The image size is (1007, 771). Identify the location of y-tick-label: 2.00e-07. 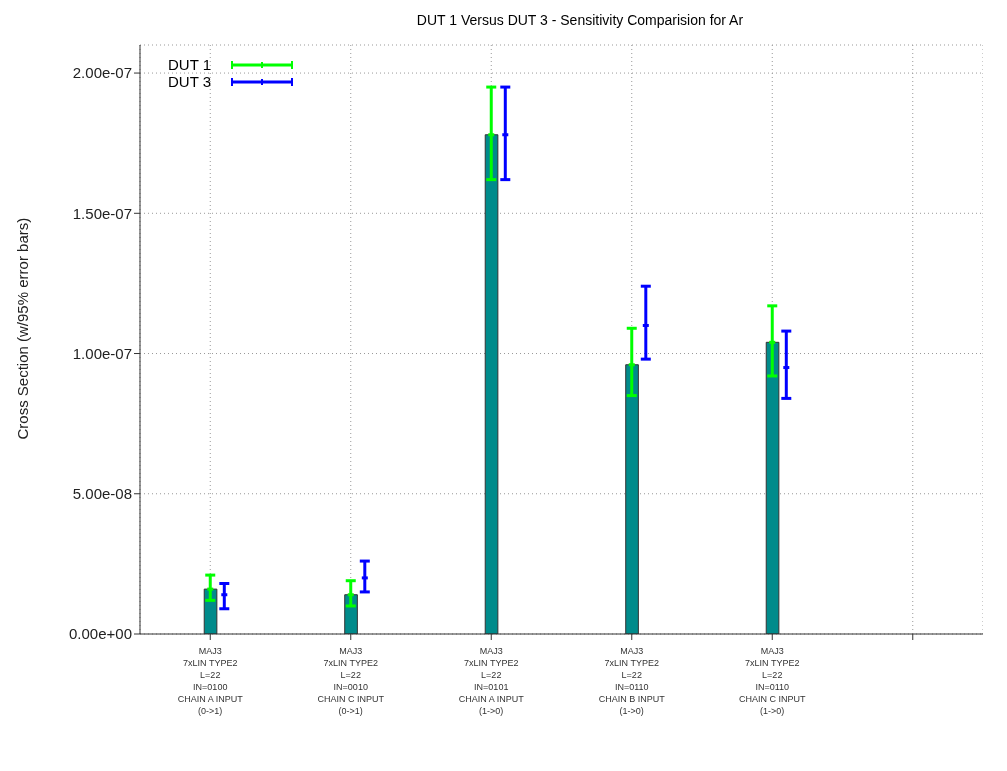
(102, 73).